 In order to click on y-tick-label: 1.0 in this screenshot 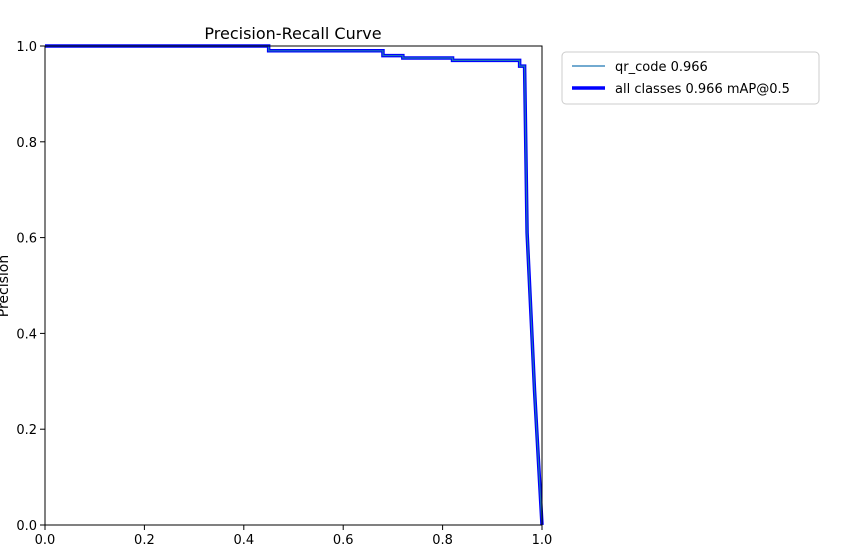, I will do `click(26, 47)`.